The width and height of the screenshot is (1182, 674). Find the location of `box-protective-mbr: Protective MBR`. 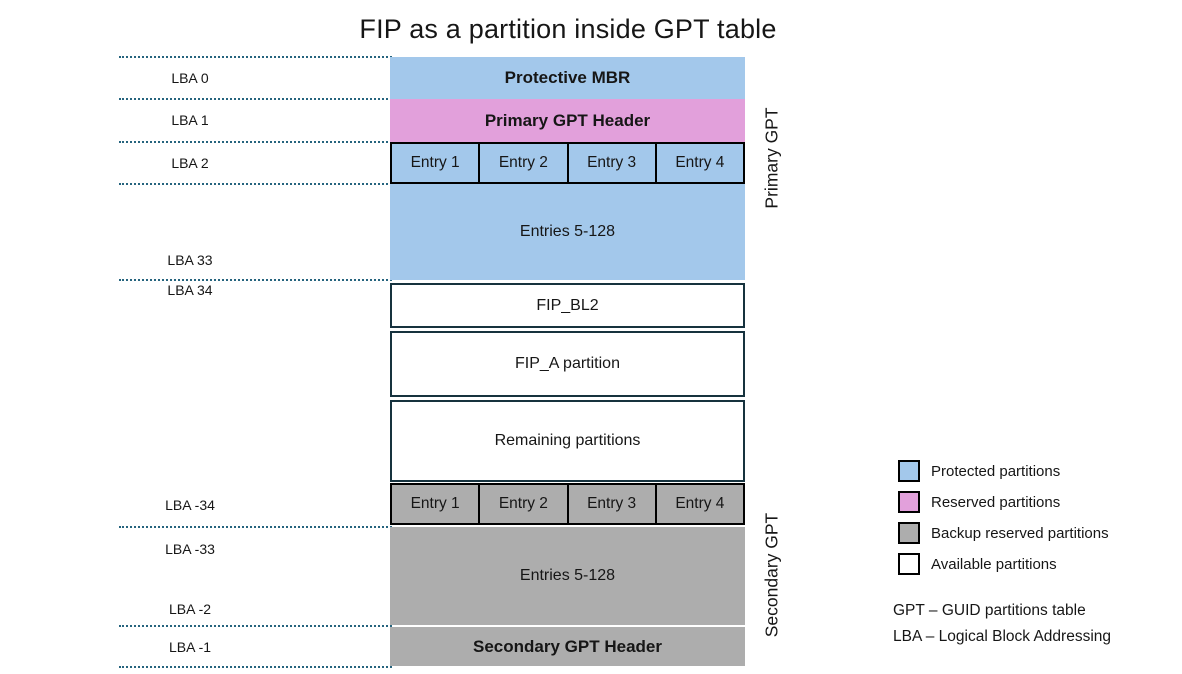

box-protective-mbr: Protective MBR is located at coordinates (567, 78).